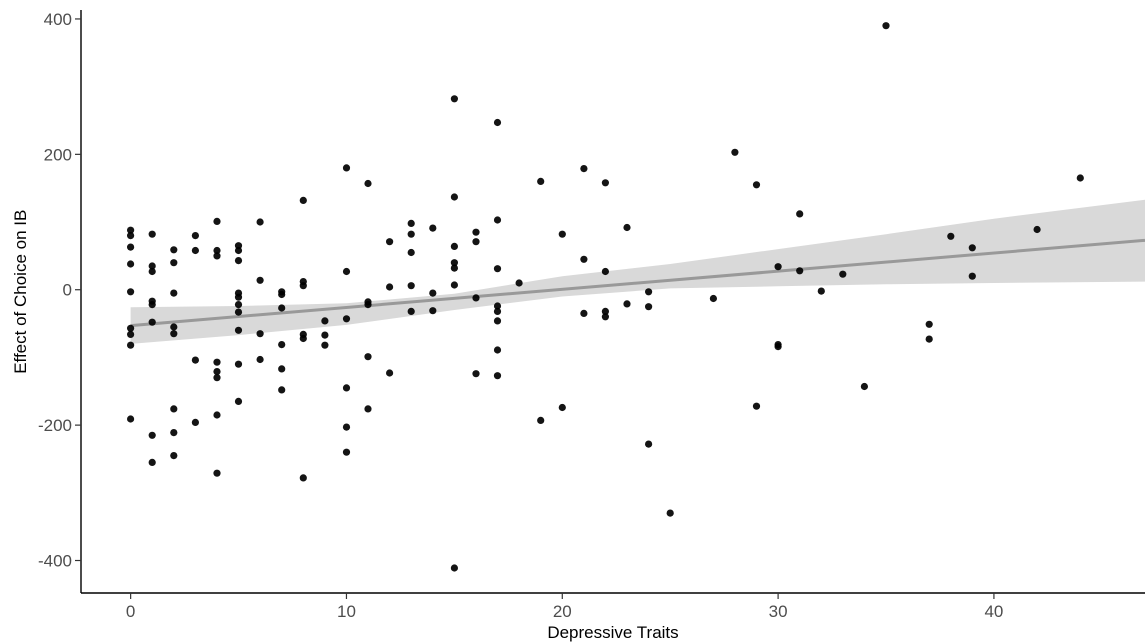 The height and width of the screenshot is (643, 1145). I want to click on y-axis-title: Effect of Choice on IB, so click(20, 292).